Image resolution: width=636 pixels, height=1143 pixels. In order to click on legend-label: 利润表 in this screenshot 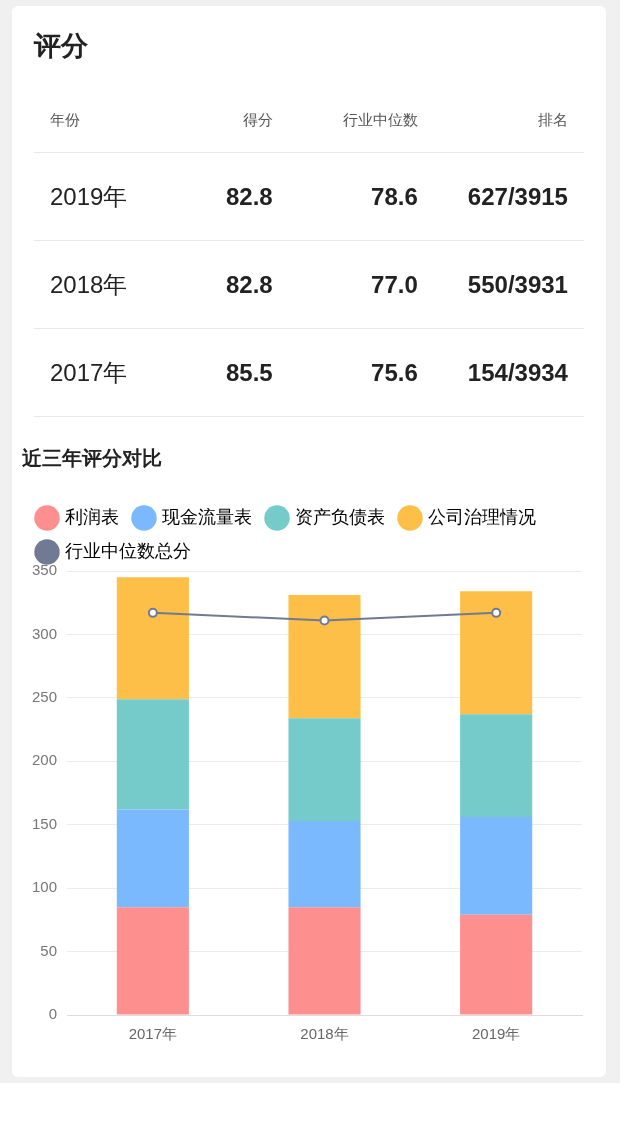, I will do `click(92, 516)`.